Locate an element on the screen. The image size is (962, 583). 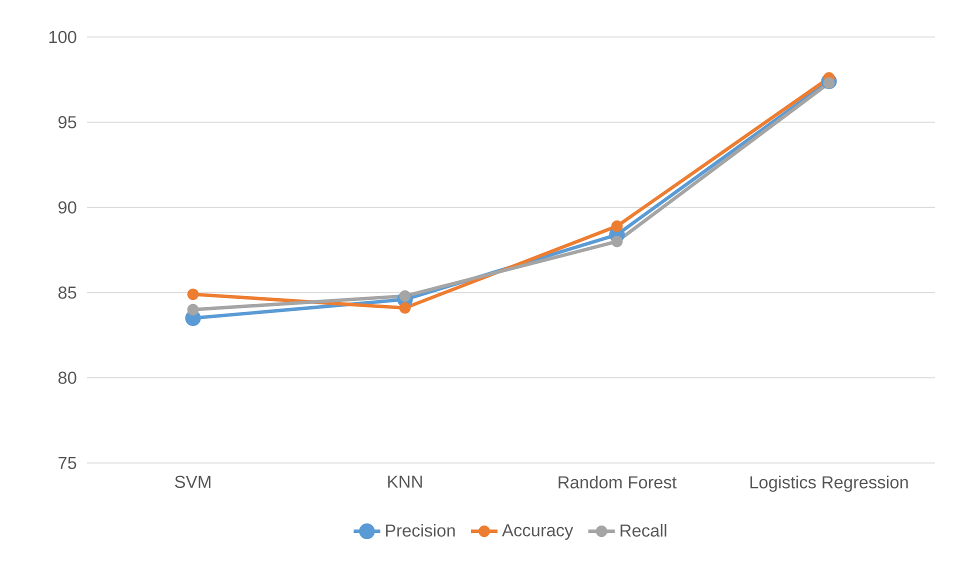
y-tick-label: 85 is located at coordinates (67, 292).